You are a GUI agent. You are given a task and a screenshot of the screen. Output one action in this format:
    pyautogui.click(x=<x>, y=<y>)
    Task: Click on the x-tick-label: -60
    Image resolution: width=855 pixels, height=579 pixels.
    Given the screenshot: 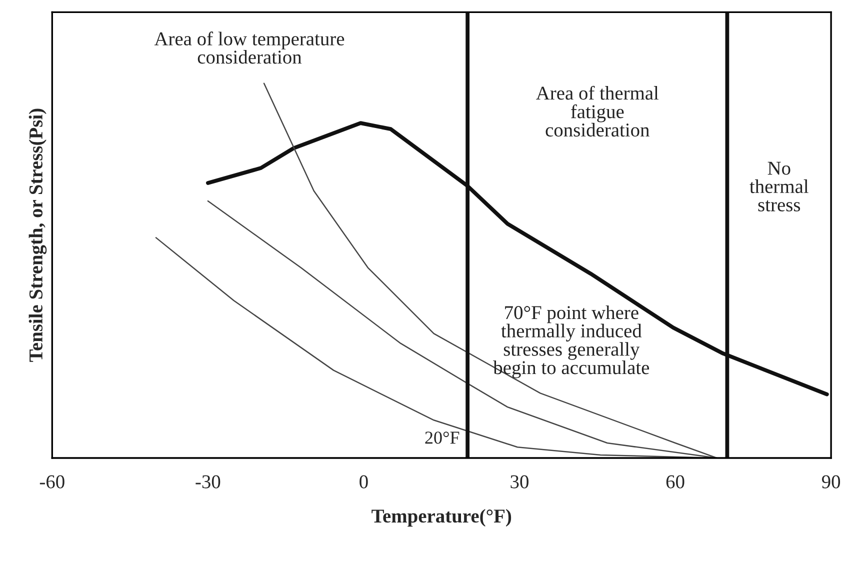 What is the action you would take?
    pyautogui.click(x=52, y=481)
    